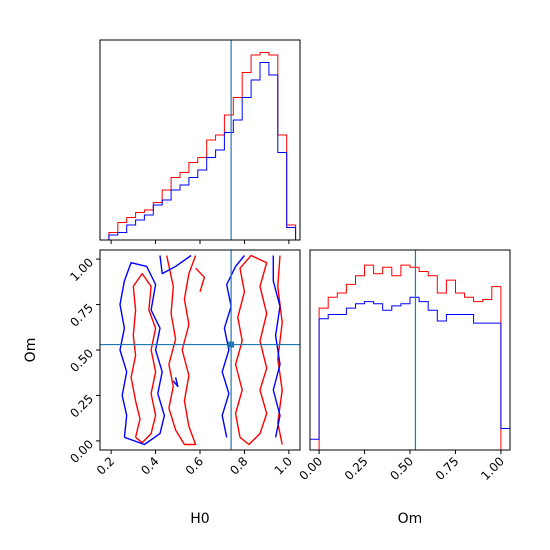  What do you see at coordinates (199, 519) in the screenshot?
I see `x-axis-label-h0: H0` at bounding box center [199, 519].